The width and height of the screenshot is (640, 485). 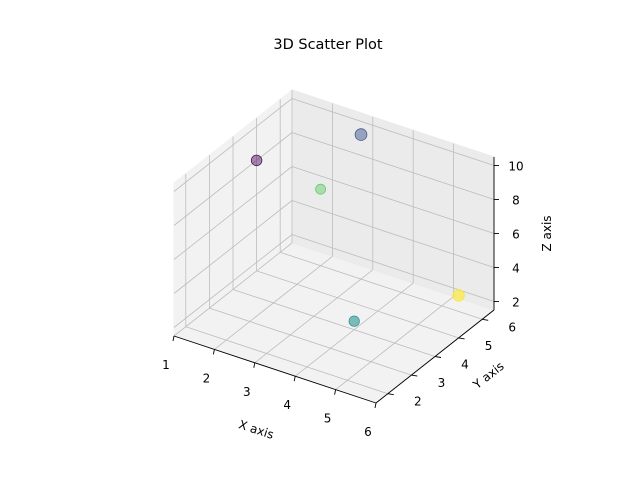 I want to click on z-tick-label: 10, so click(x=515, y=167).